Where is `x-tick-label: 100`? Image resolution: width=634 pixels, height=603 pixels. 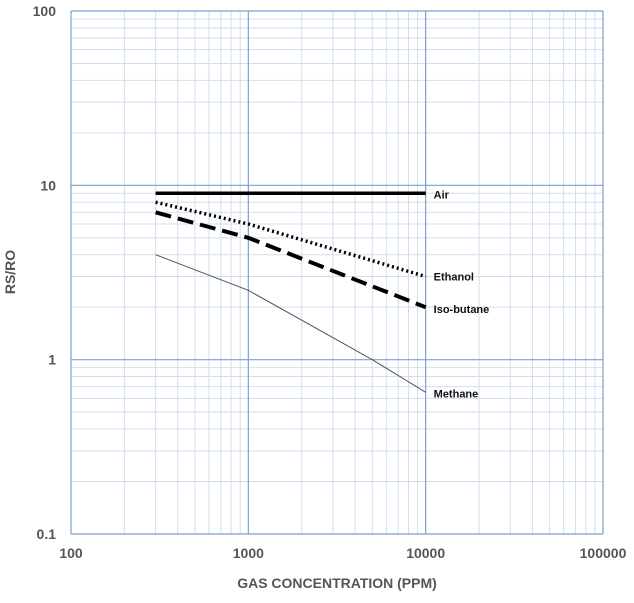 x-tick-label: 100 is located at coordinates (71, 553).